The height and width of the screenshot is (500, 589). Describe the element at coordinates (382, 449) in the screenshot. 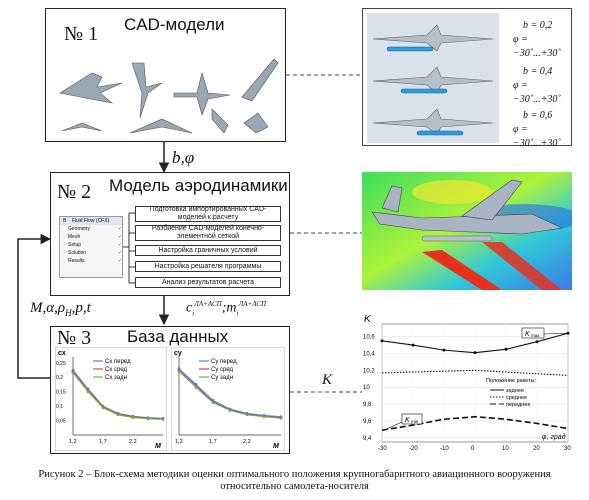

I see `x-tick-label: -30` at that location.